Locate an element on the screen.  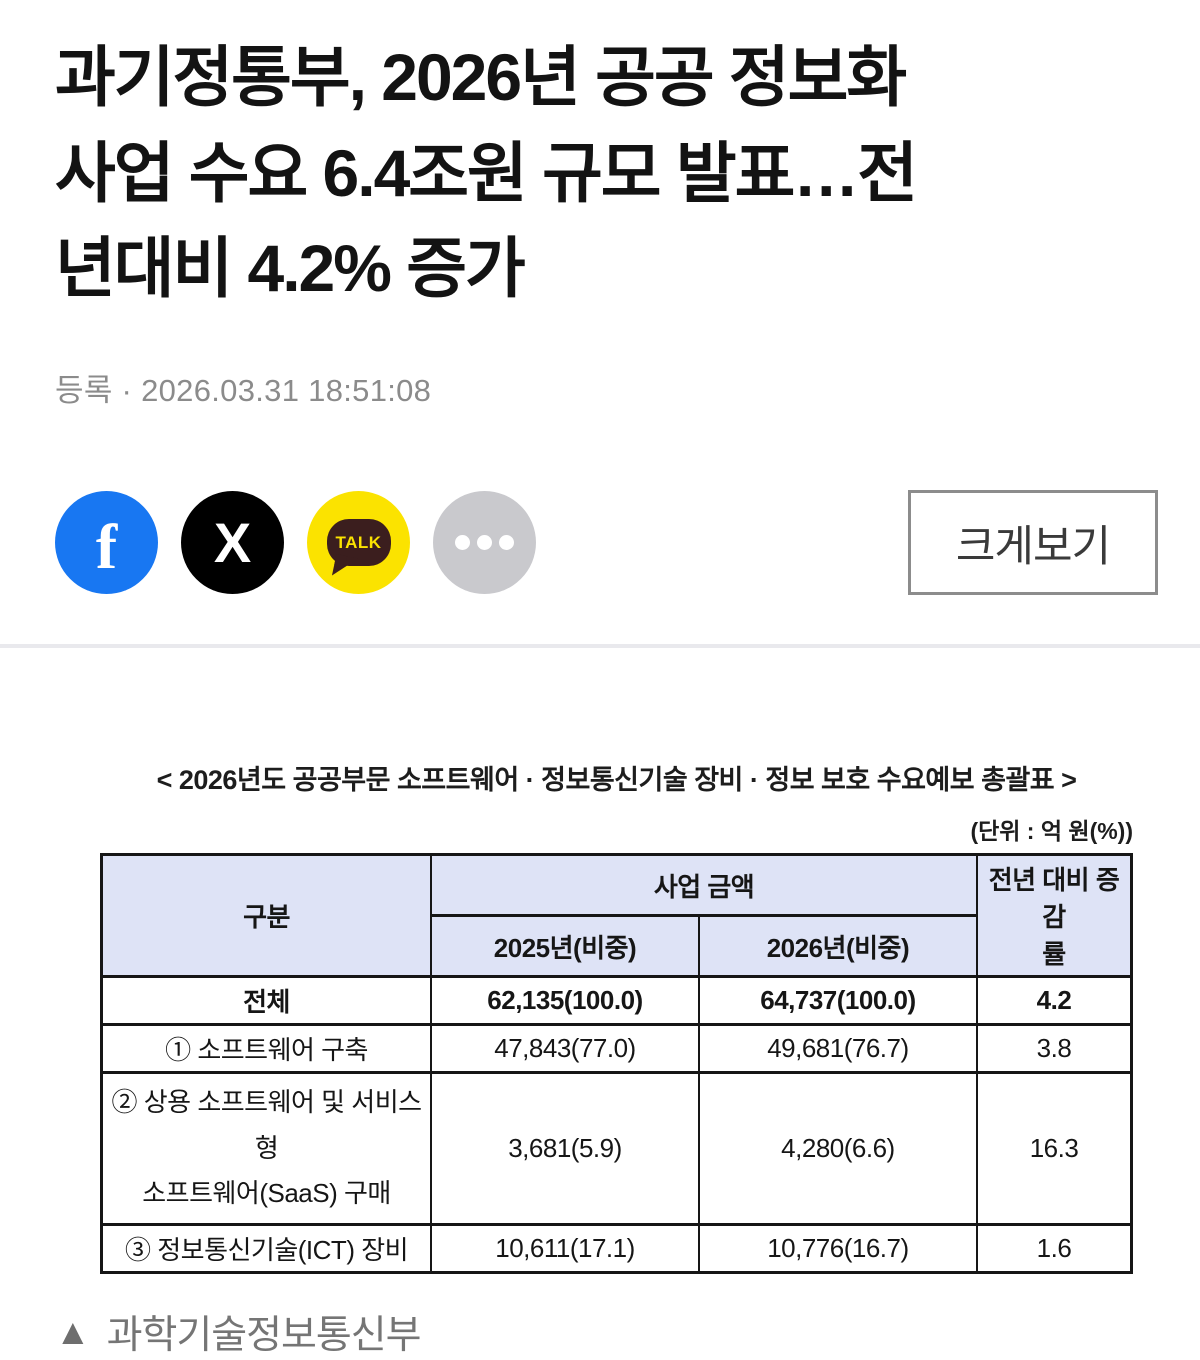
table-row-software-build: ① 소프트웨어 구축 47,843(77.0) 49,681(76.7) 3.8 is located at coordinates (616, 1048).